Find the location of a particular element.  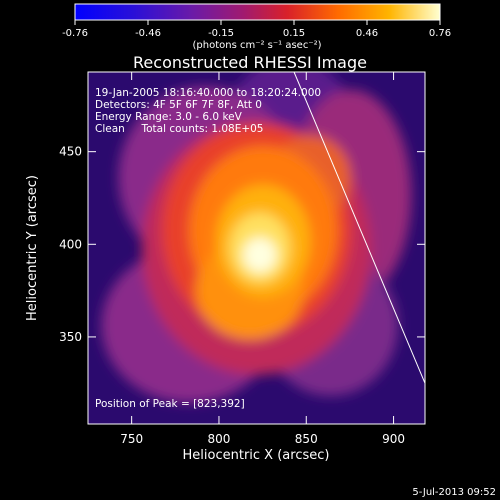

info-detectors: Detectors: 4F 5F 6F 7F 8F, Att 0 is located at coordinates (178, 105).